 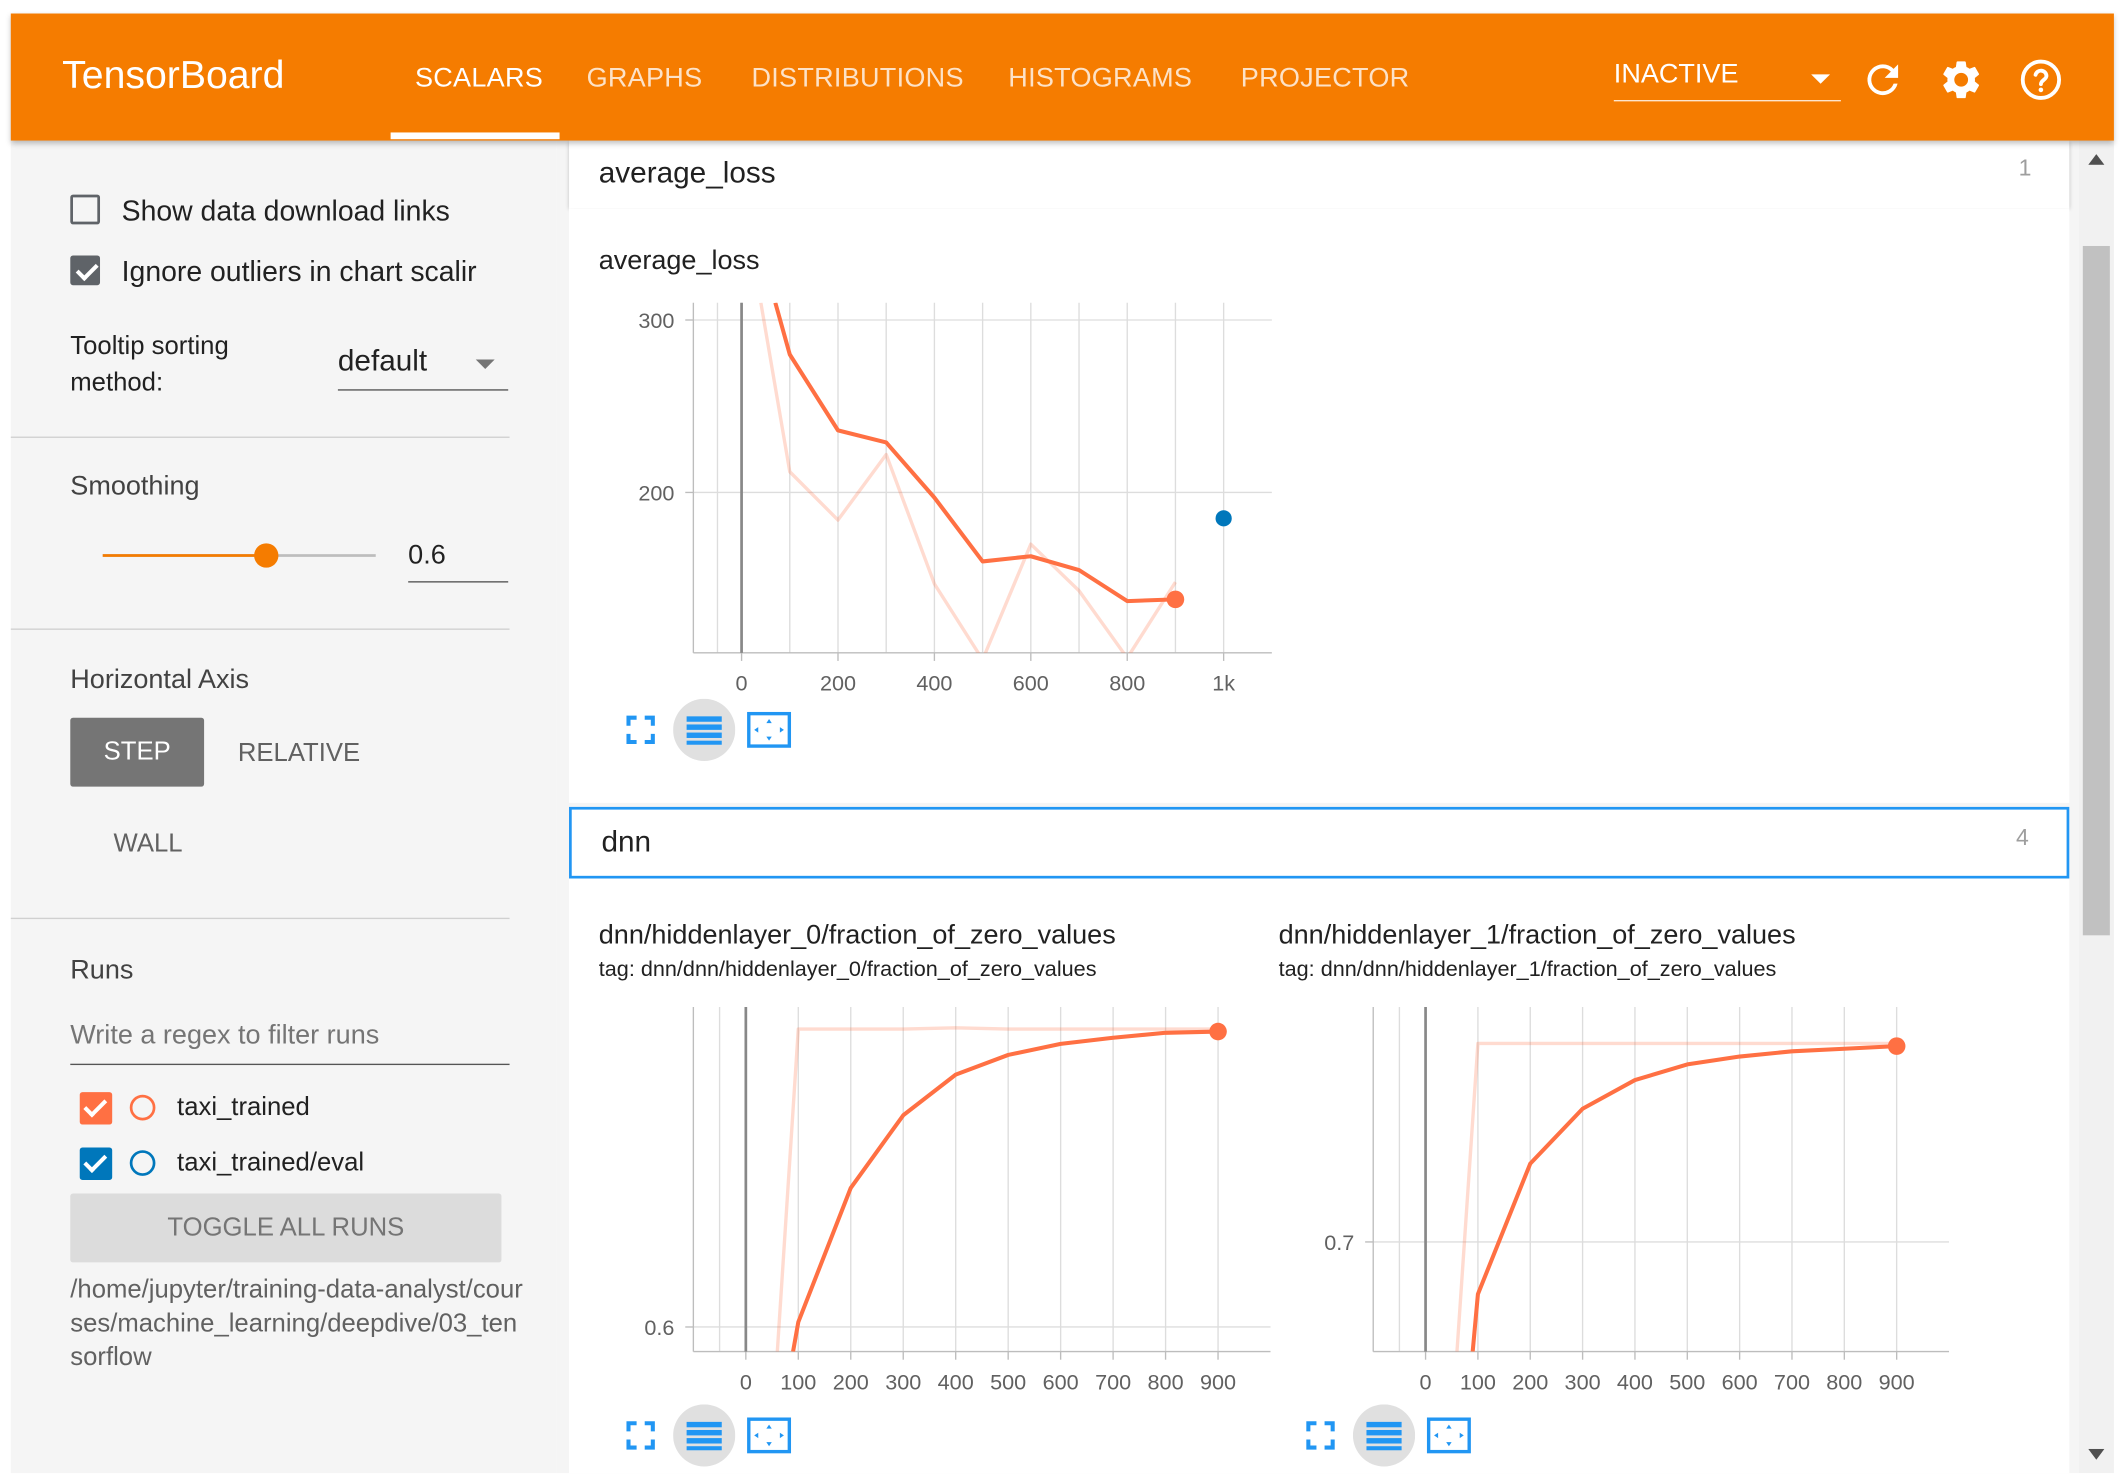 I want to click on axis-relative-button: RELATIVE, so click(x=299, y=753).